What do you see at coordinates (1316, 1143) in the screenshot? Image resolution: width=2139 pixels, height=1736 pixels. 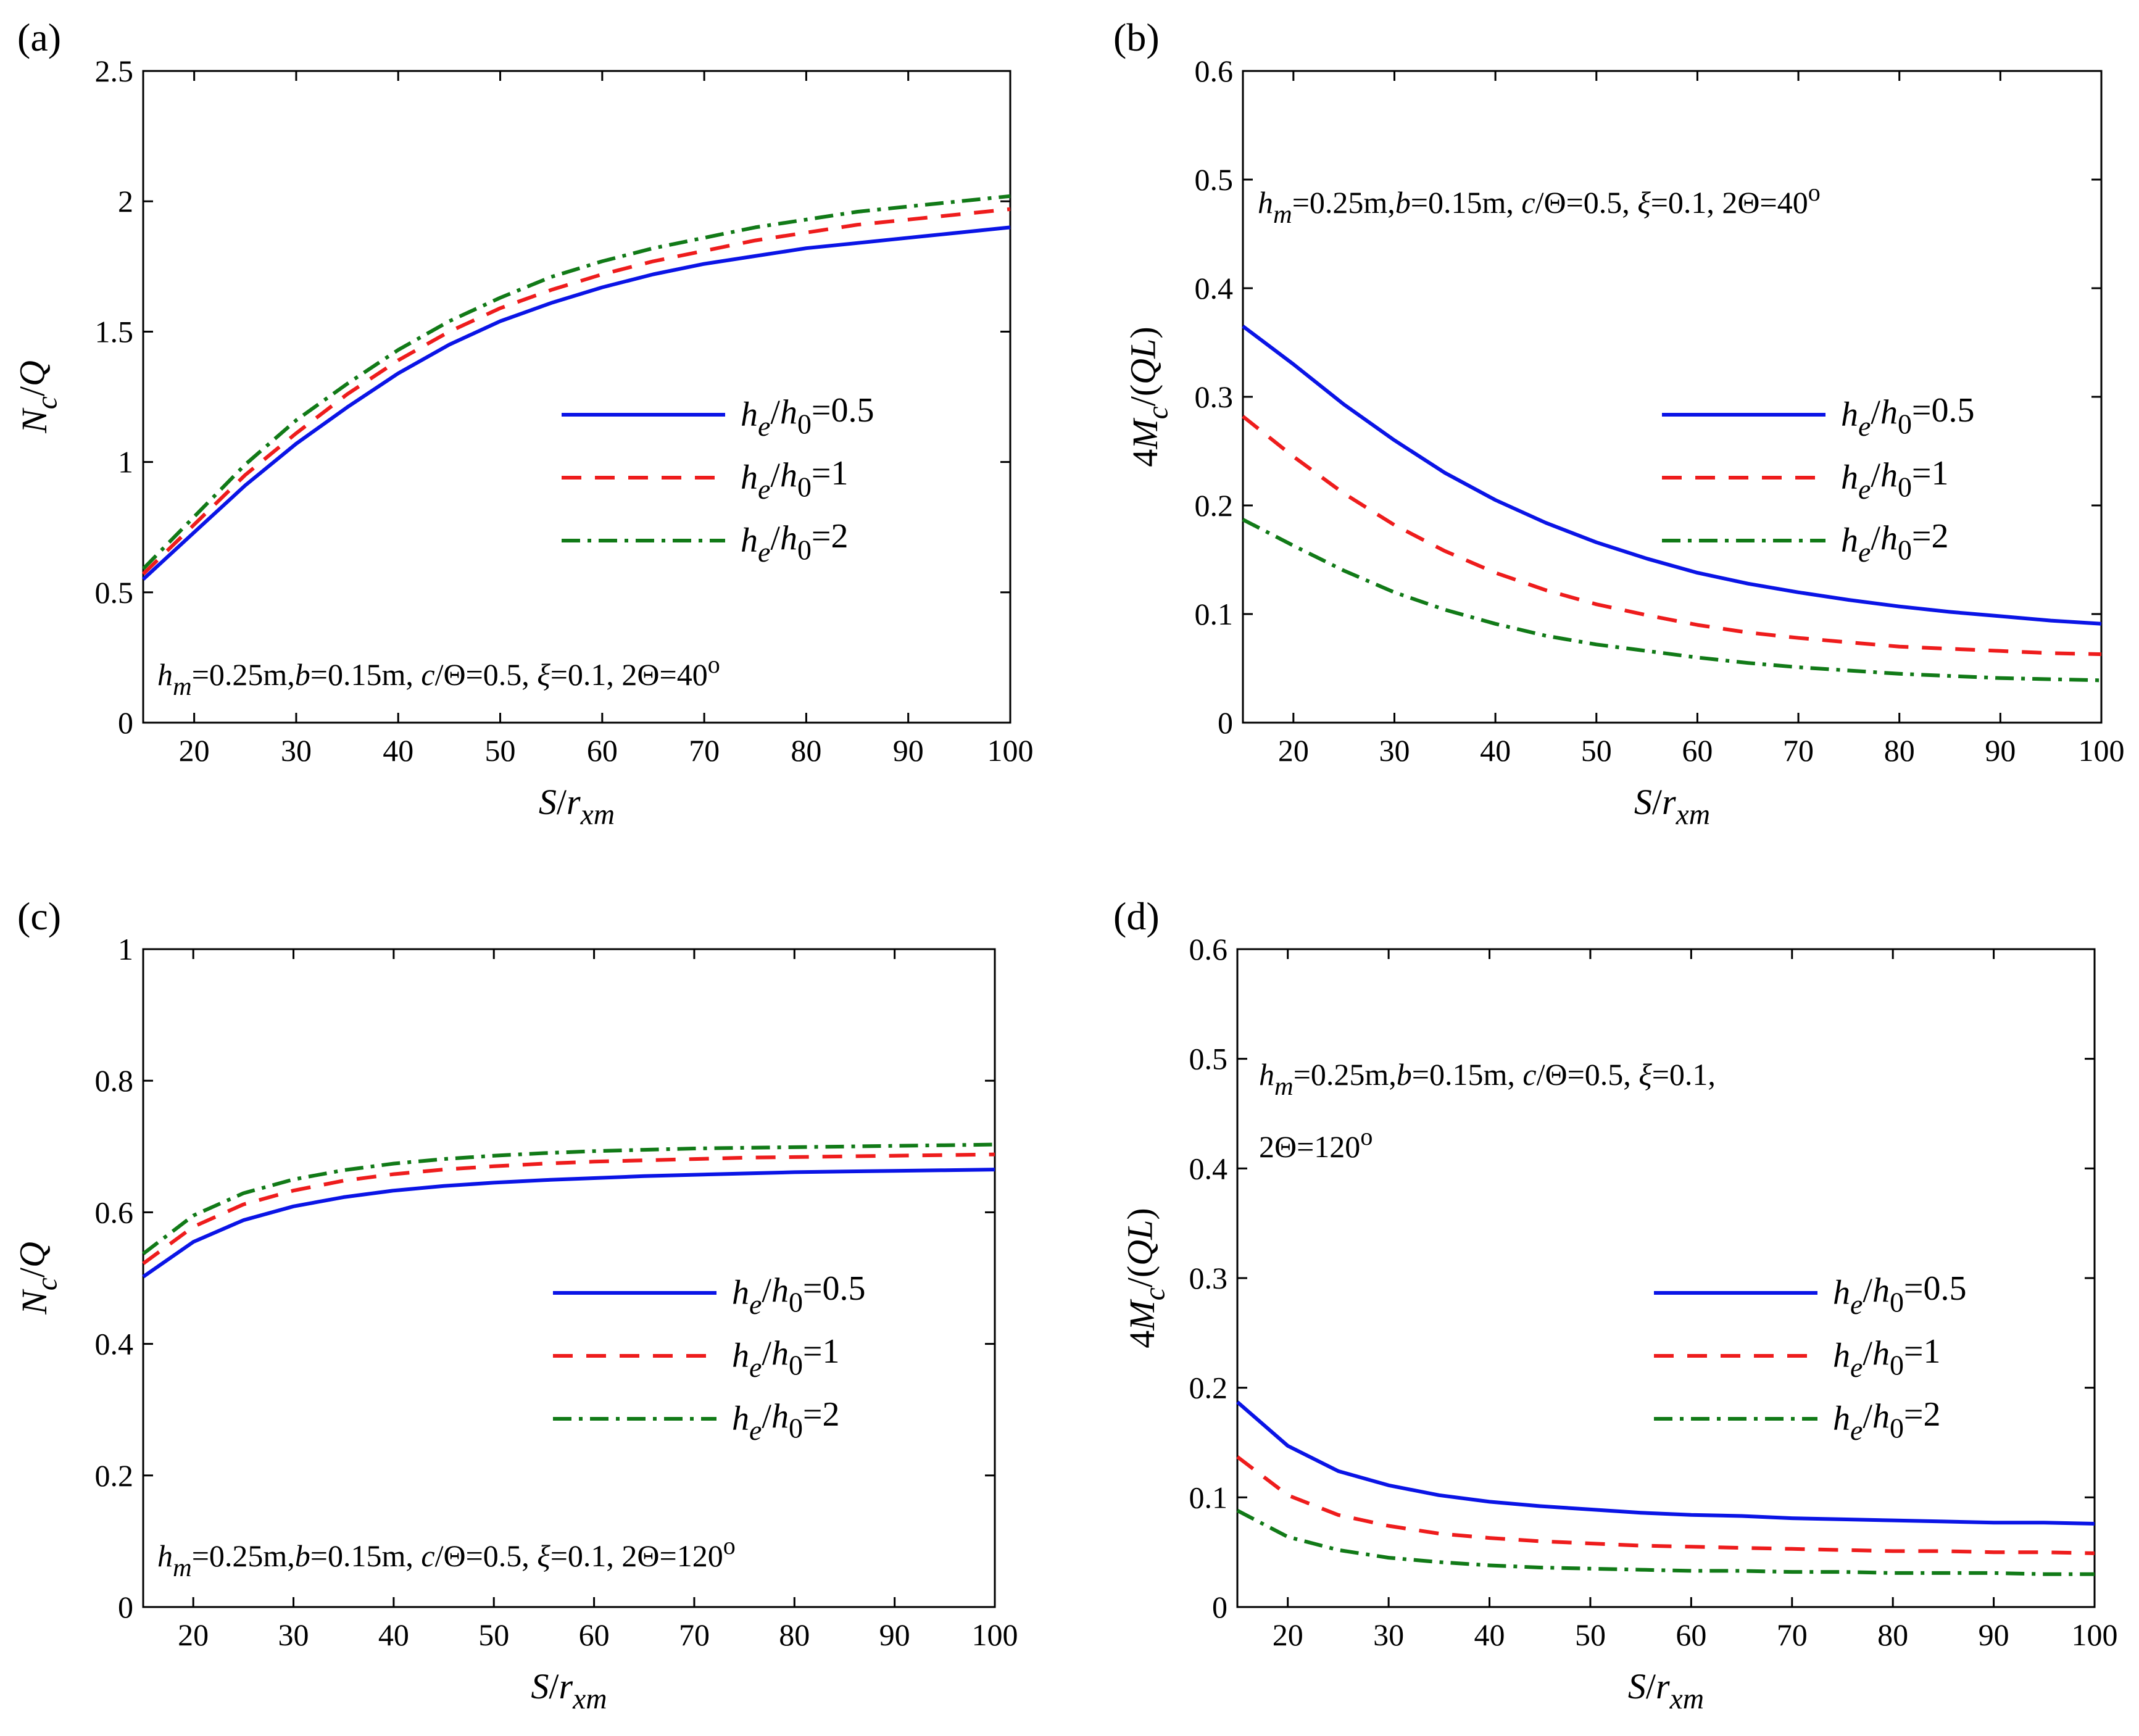 I see `annotation-line2: 2Θ=120o` at bounding box center [1316, 1143].